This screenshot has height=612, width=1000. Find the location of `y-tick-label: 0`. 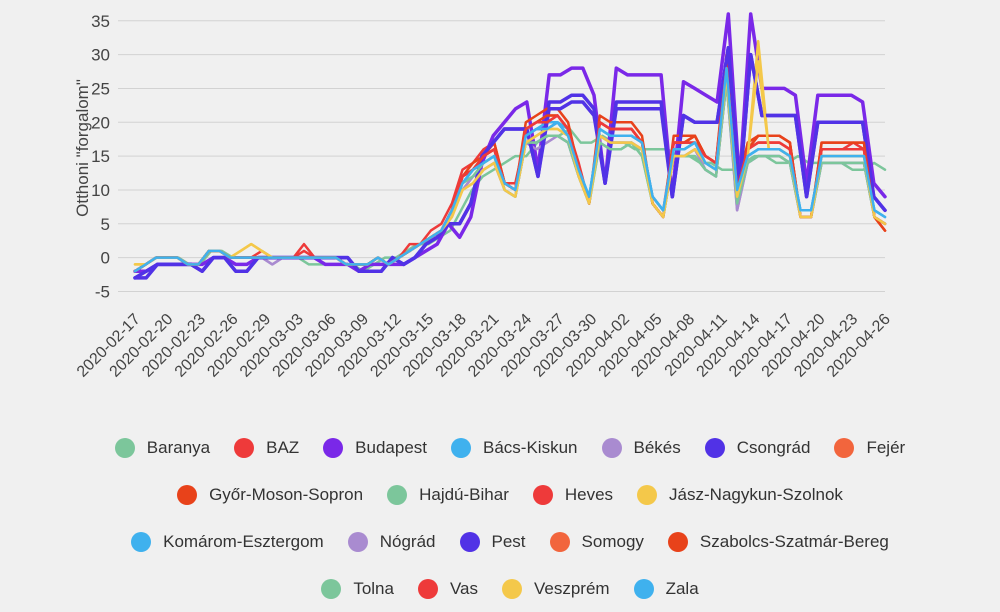

y-tick-label: 0 is located at coordinates (105, 258).